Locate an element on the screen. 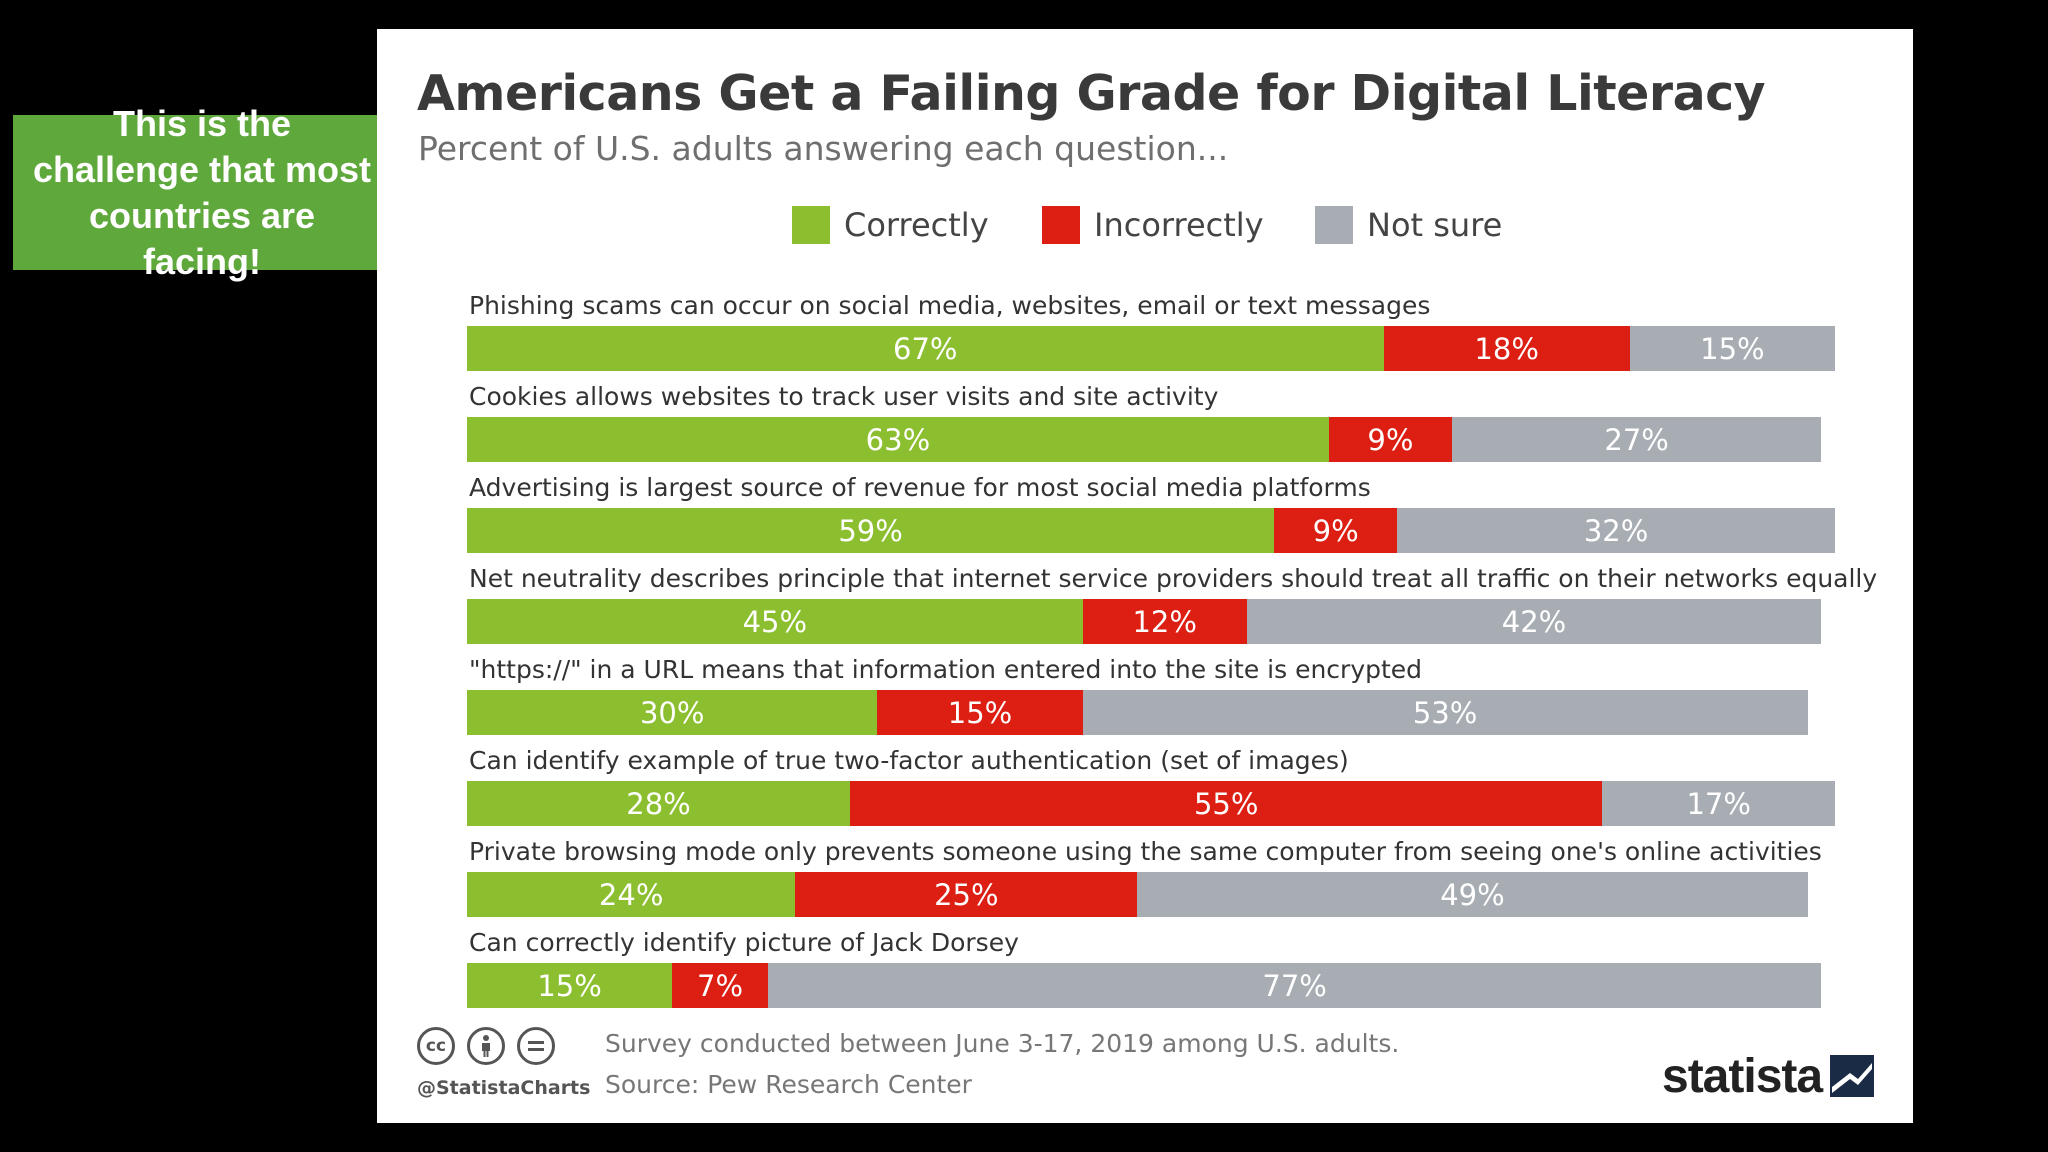 Image resolution: width=2048 pixels, height=1152 pixels. data-label: 32% is located at coordinates (1616, 530).